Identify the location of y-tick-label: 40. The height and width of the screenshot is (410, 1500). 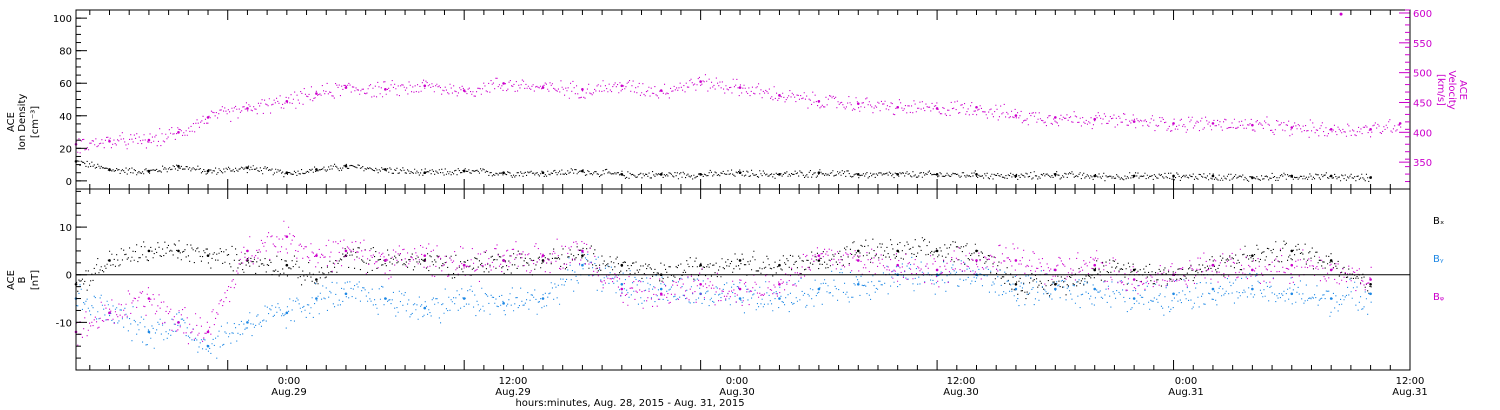
(65, 117).